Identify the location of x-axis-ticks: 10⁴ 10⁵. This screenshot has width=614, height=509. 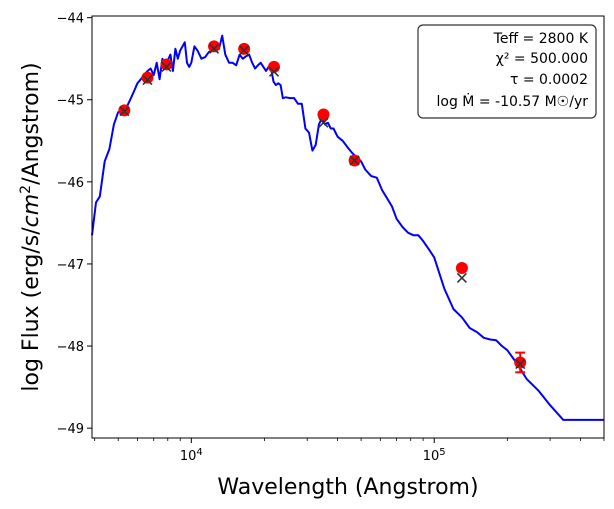
(349, 451).